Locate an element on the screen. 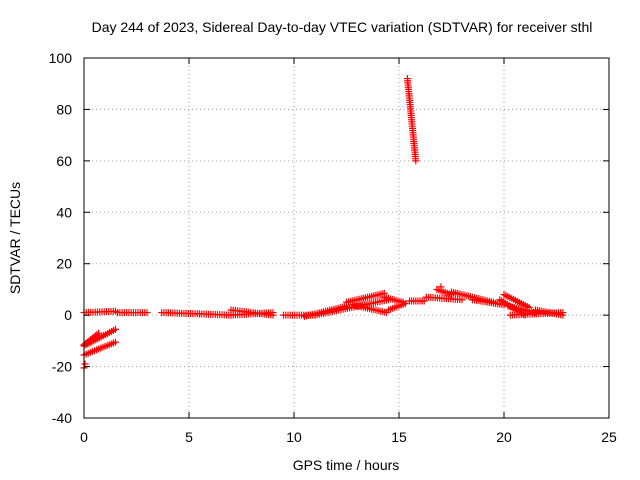  y-tick-label: 0 is located at coordinates (68, 315).